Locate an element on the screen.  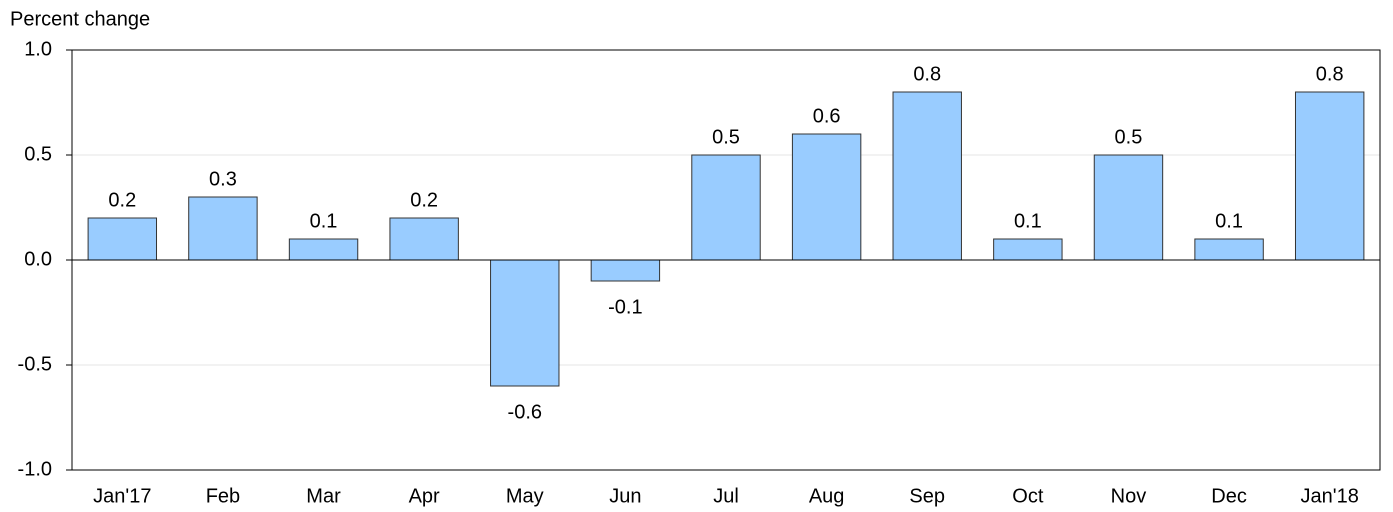
x-tick-label: Jun is located at coordinates (625, 496).